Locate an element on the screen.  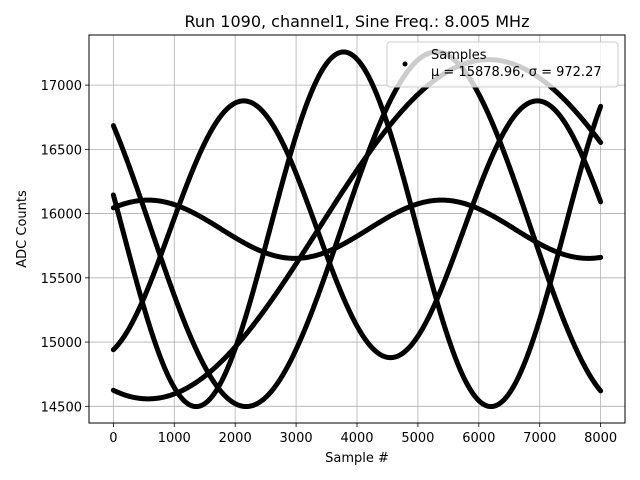
y-tick-label: 17000 is located at coordinates (61, 86).